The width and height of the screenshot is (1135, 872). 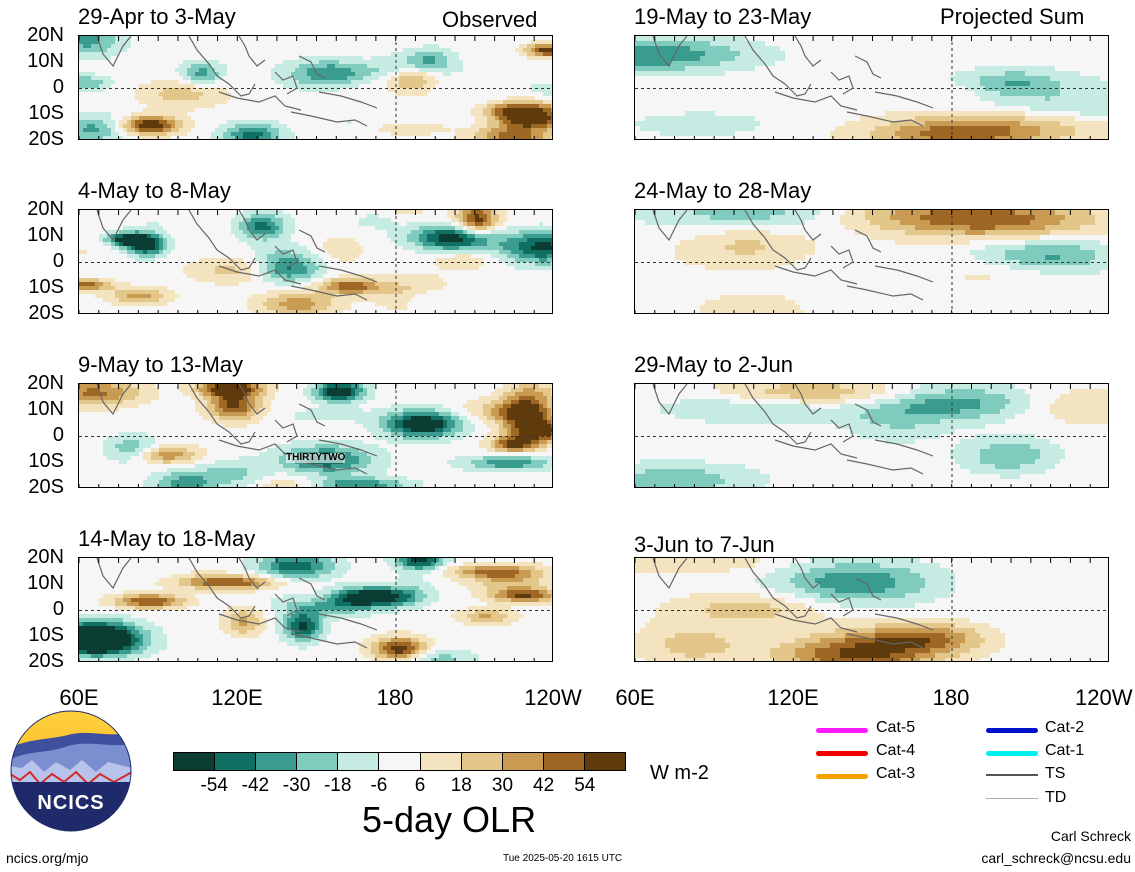 I want to click on colorbar-tick-label: -42, so click(x=255, y=785).